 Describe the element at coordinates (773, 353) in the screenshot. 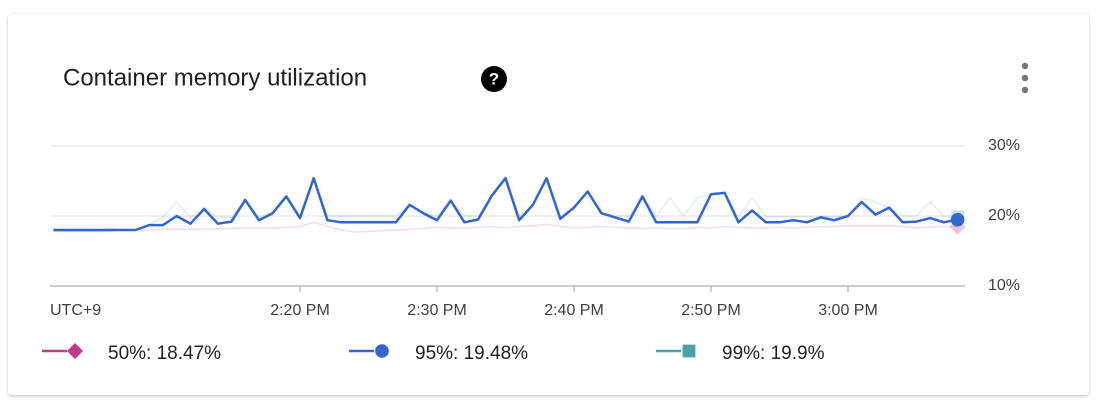

I see `legend-label: 99%: 19.9%` at that location.